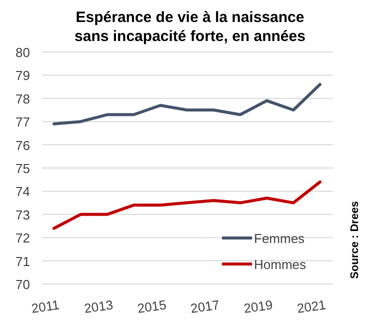 The image size is (374, 329). What do you see at coordinates (23, 192) in the screenshot?
I see `y-tick-label: 74` at bounding box center [23, 192].